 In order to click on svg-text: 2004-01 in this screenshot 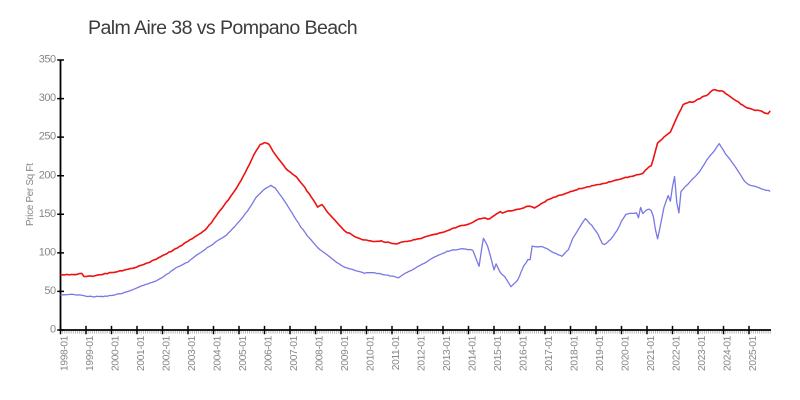, I will do `click(218, 353)`.